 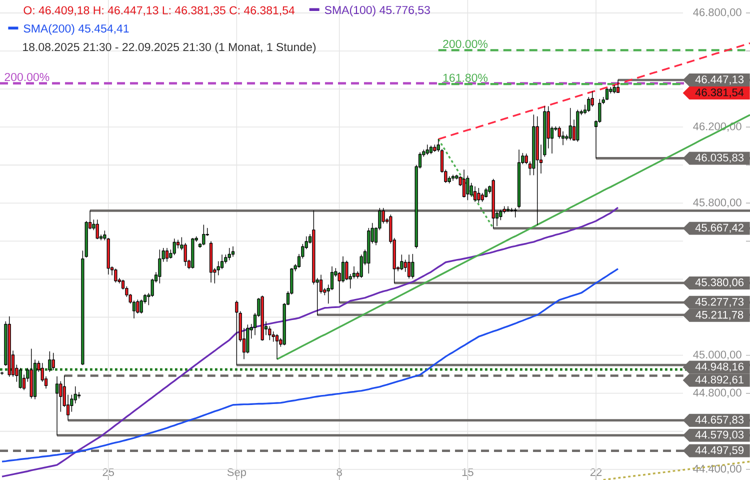 What do you see at coordinates (719, 435) in the screenshot?
I see `ref-line-label: 44.579,03` at bounding box center [719, 435].